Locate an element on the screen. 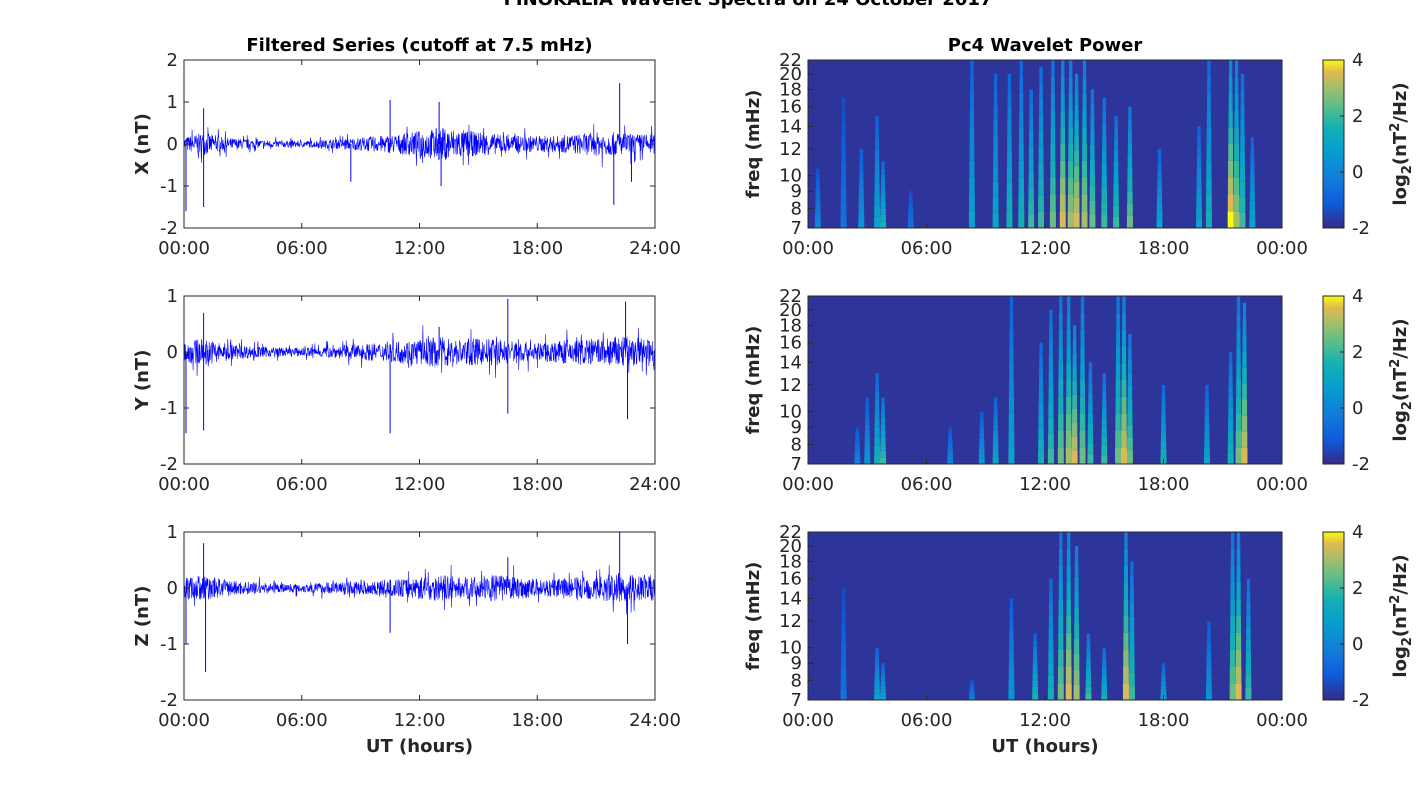 The width and height of the screenshot is (1418, 788). colorbar-tick-label: 0 is located at coordinates (1357, 408).